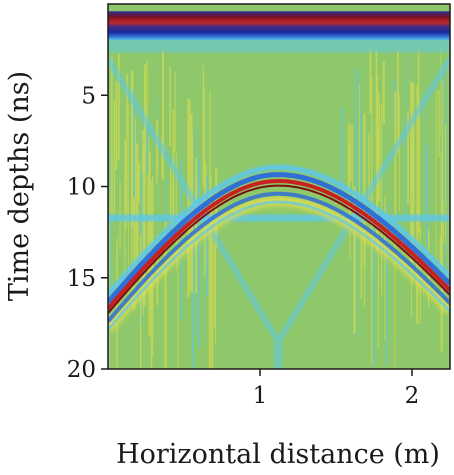 This screenshot has height=475, width=454. I want to click on x-tick-label: 1, so click(260, 396).